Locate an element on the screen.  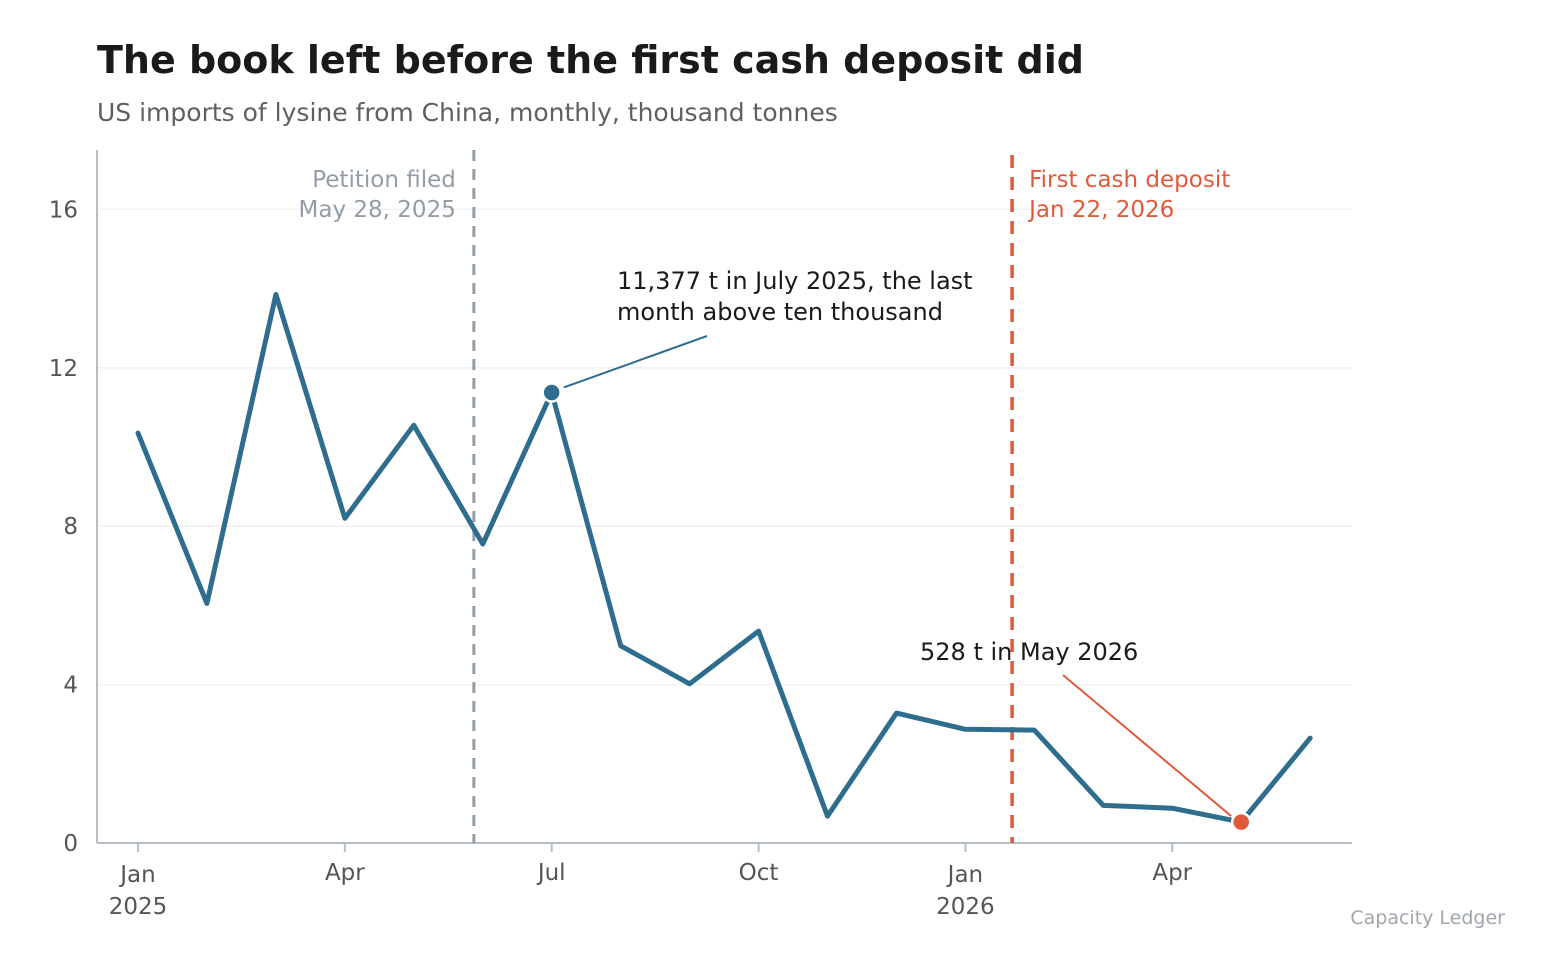
y-tick-labels: 0 4 8 12 16 is located at coordinates (63, 527).